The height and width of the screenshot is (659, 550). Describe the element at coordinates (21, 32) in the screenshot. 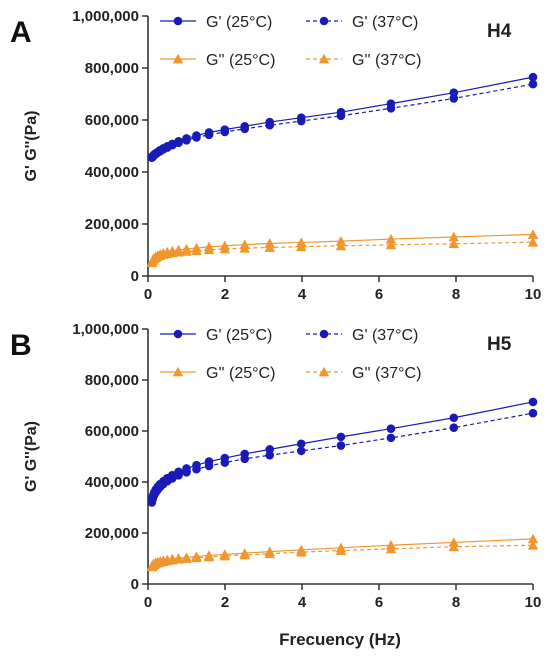

I see `panel-label: A` at that location.